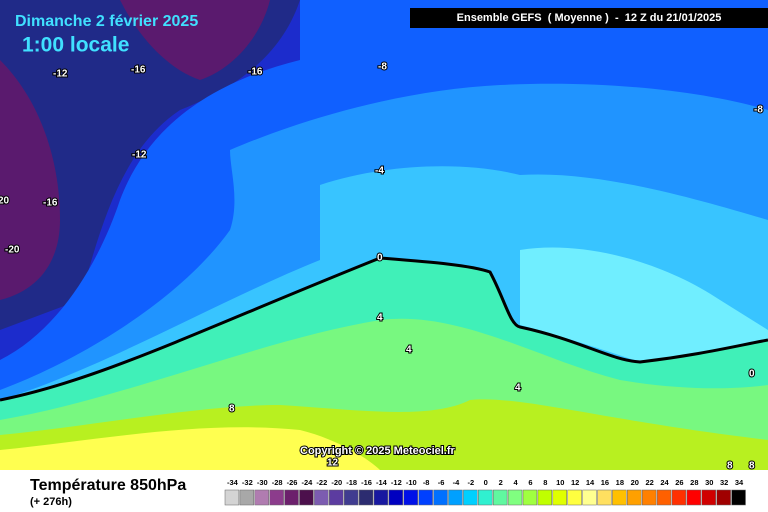 This screenshot has width=768, height=512. I want to click on legend-label: 6, so click(530, 482).